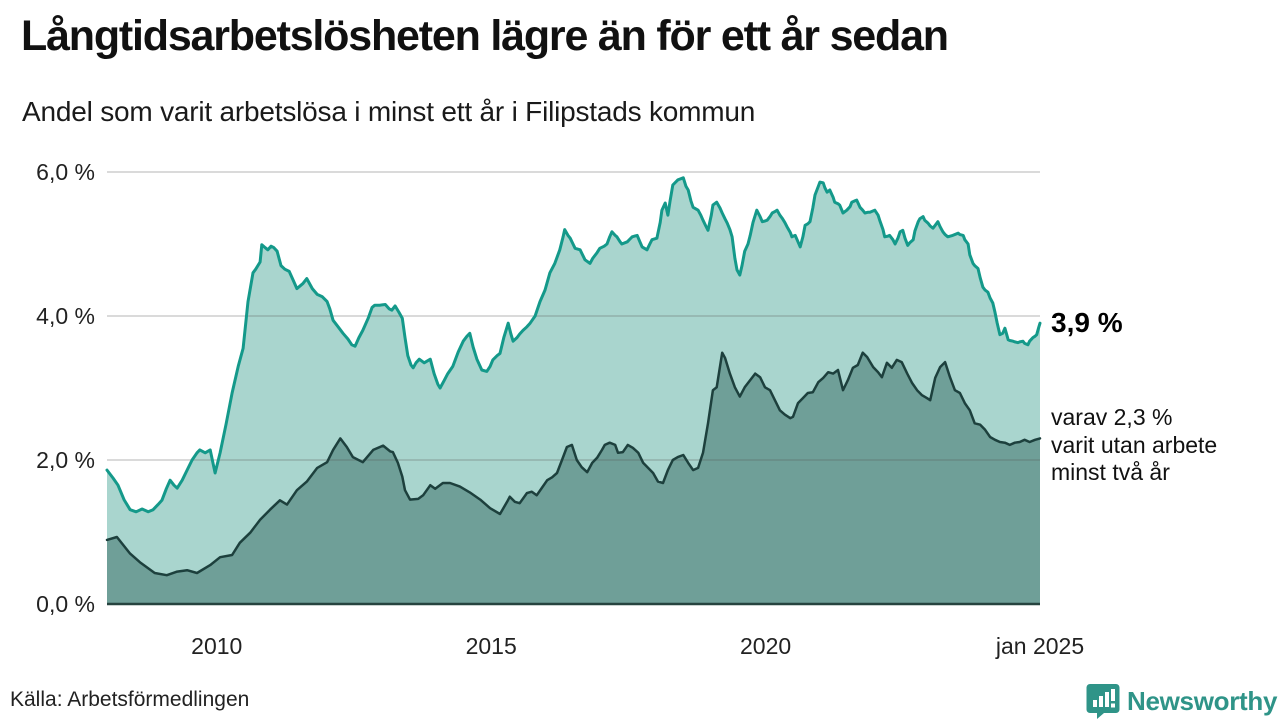 The width and height of the screenshot is (1280, 720). I want to click on x-tick-label: 2020, so click(765, 646).